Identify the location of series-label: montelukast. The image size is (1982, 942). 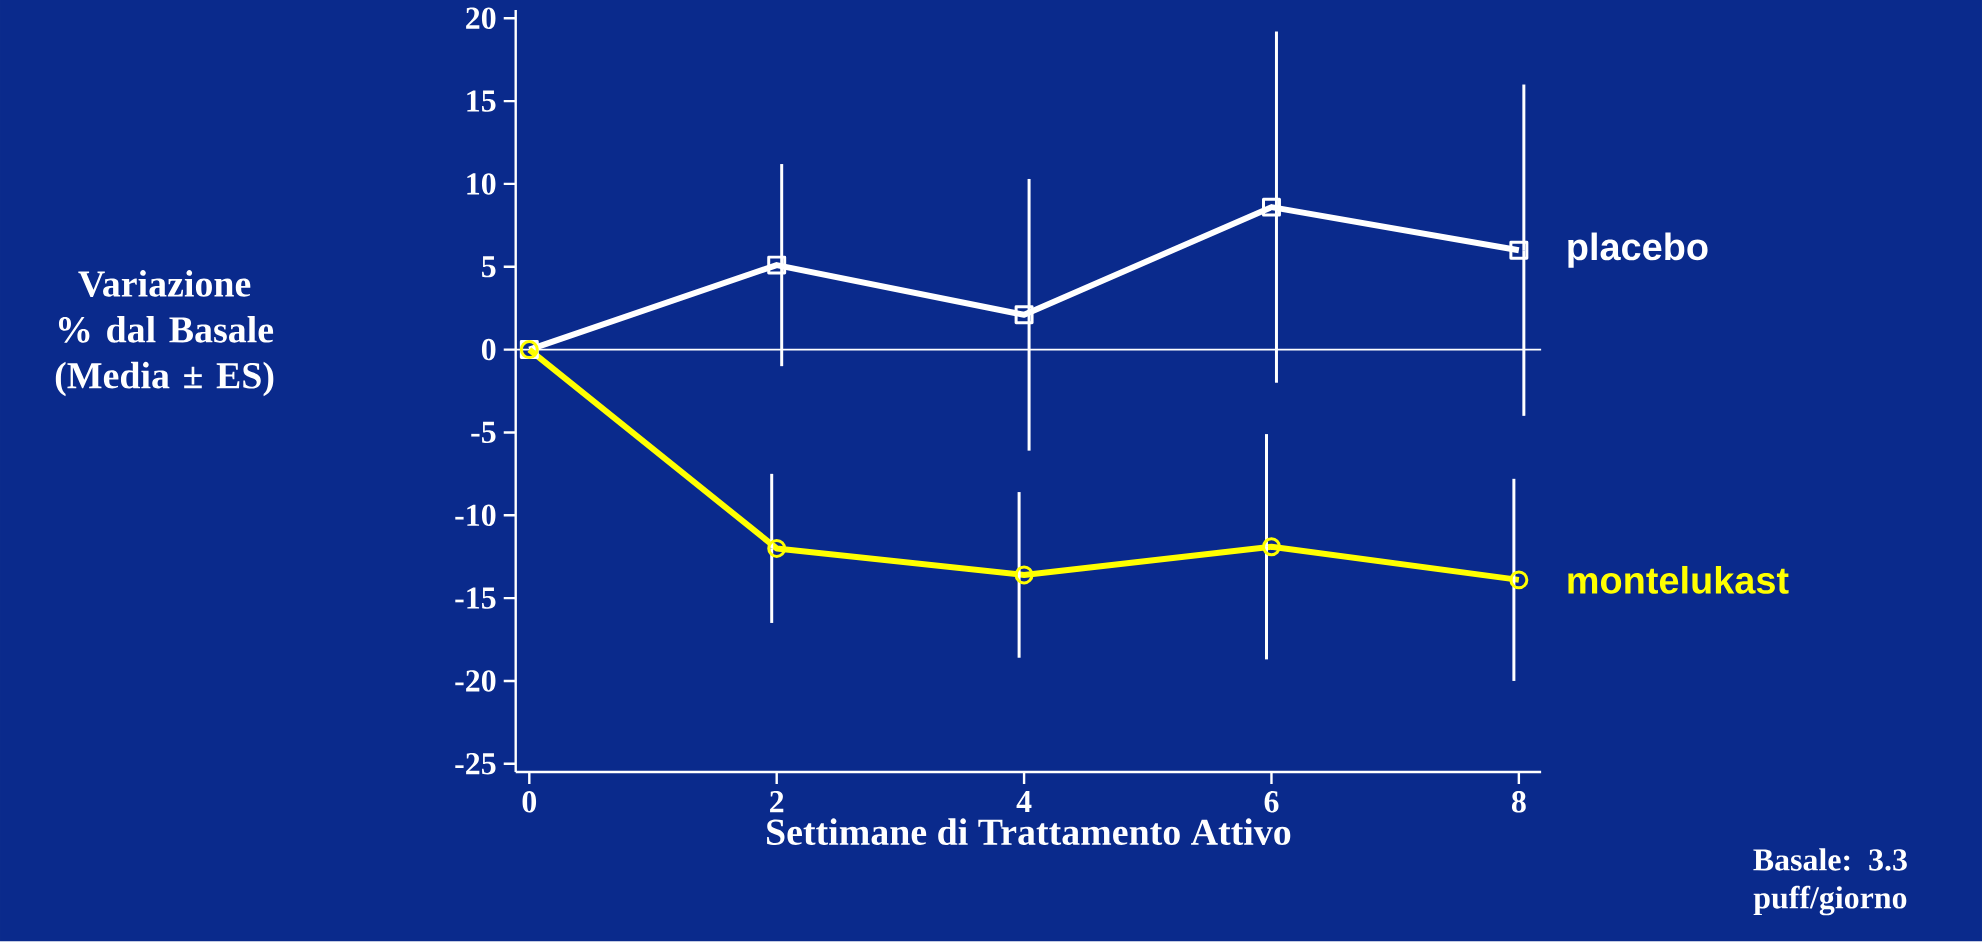
(1678, 580).